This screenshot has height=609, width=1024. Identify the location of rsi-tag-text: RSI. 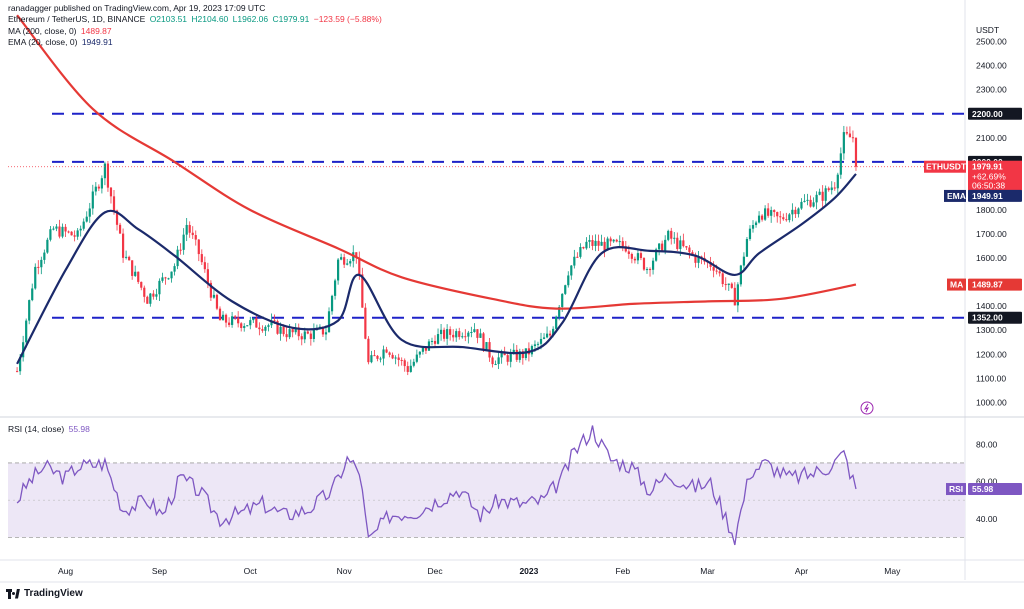
(956, 489).